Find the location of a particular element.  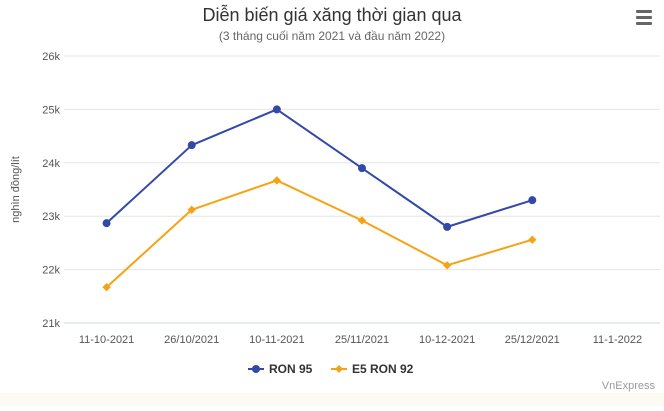

y-tick-label: 22k is located at coordinates (51, 271).